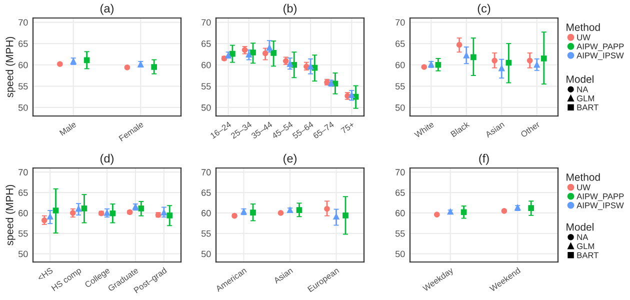 The width and height of the screenshot is (630, 300). Describe the element at coordinates (107, 9) in the screenshot. I see `chart-title: (a)` at that location.